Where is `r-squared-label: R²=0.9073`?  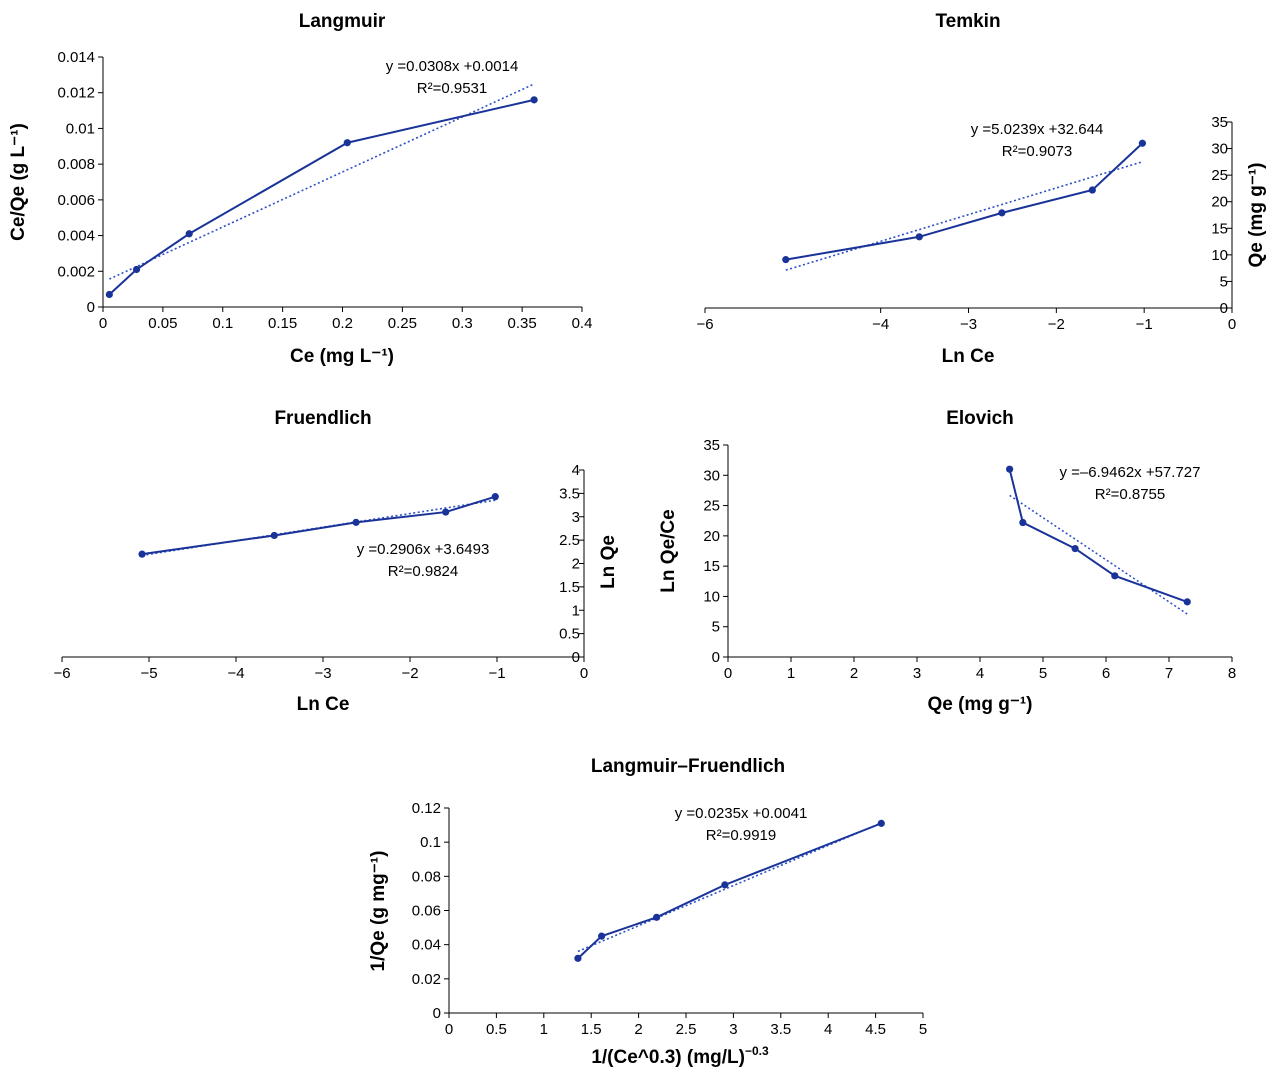 r-squared-label: R²=0.9073 is located at coordinates (1037, 151).